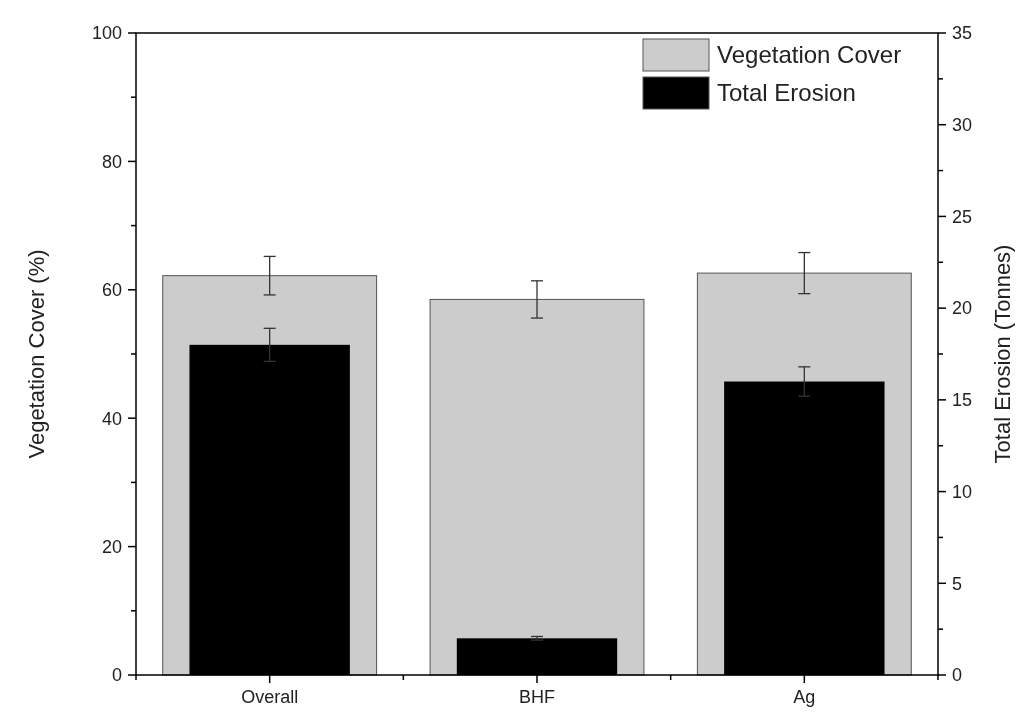 This screenshot has height=722, width=1025. What do you see at coordinates (962, 400) in the screenshot?
I see `y2-tick-label: 15` at bounding box center [962, 400].